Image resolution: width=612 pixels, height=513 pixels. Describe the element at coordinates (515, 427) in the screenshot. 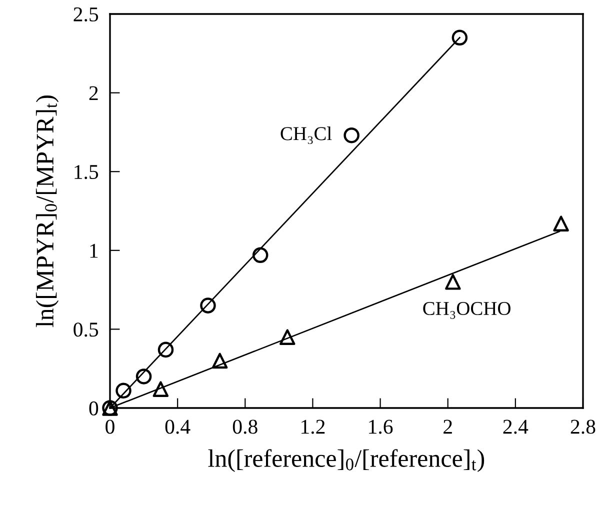

I see `x-tick-label: 2.4` at that location.